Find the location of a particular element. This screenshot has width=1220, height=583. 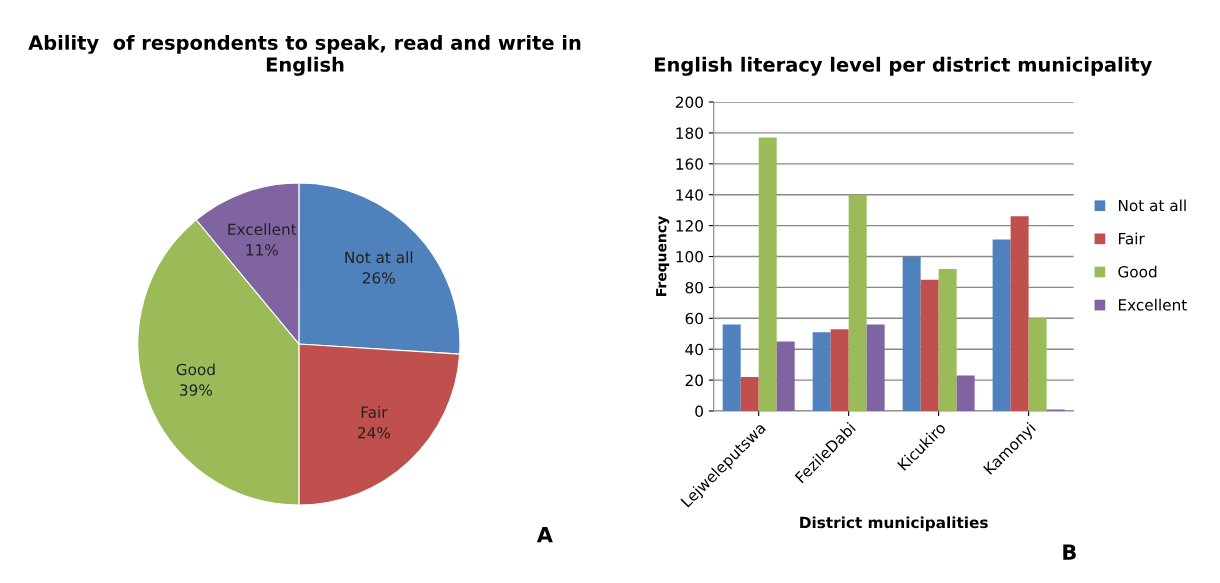

legend-label: Not at all is located at coordinates (1152, 205).